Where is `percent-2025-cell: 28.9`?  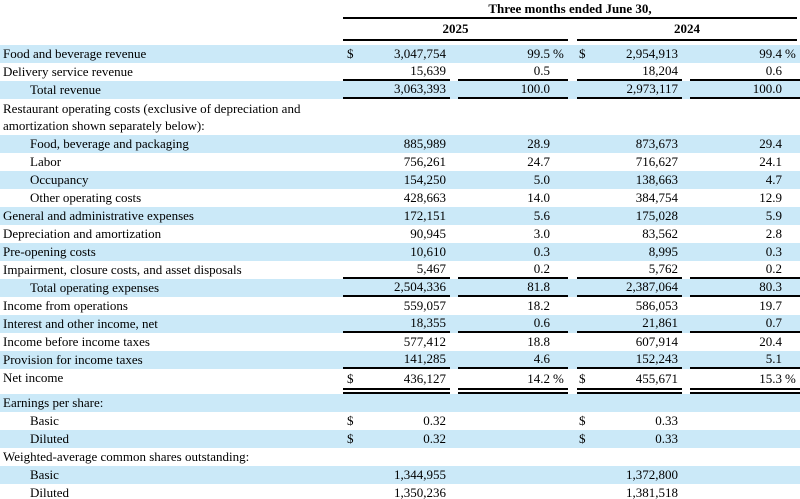 percent-2025-cell: 28.9 is located at coordinates (513, 144).